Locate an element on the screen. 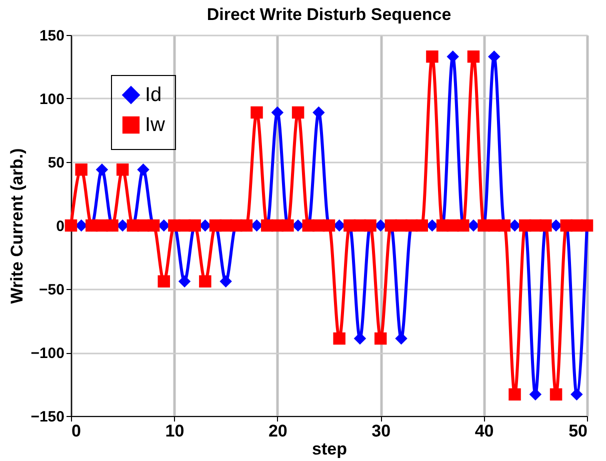  y-axis-title: Write Current (arb.) is located at coordinates (17, 226).